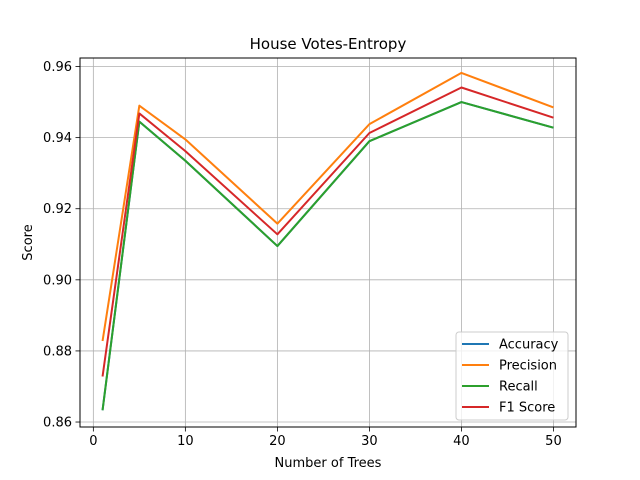 The height and width of the screenshot is (480, 640). Describe the element at coordinates (325, 438) in the screenshot. I see `x-axis-ticks: 0 10 20 30 40 50` at that location.